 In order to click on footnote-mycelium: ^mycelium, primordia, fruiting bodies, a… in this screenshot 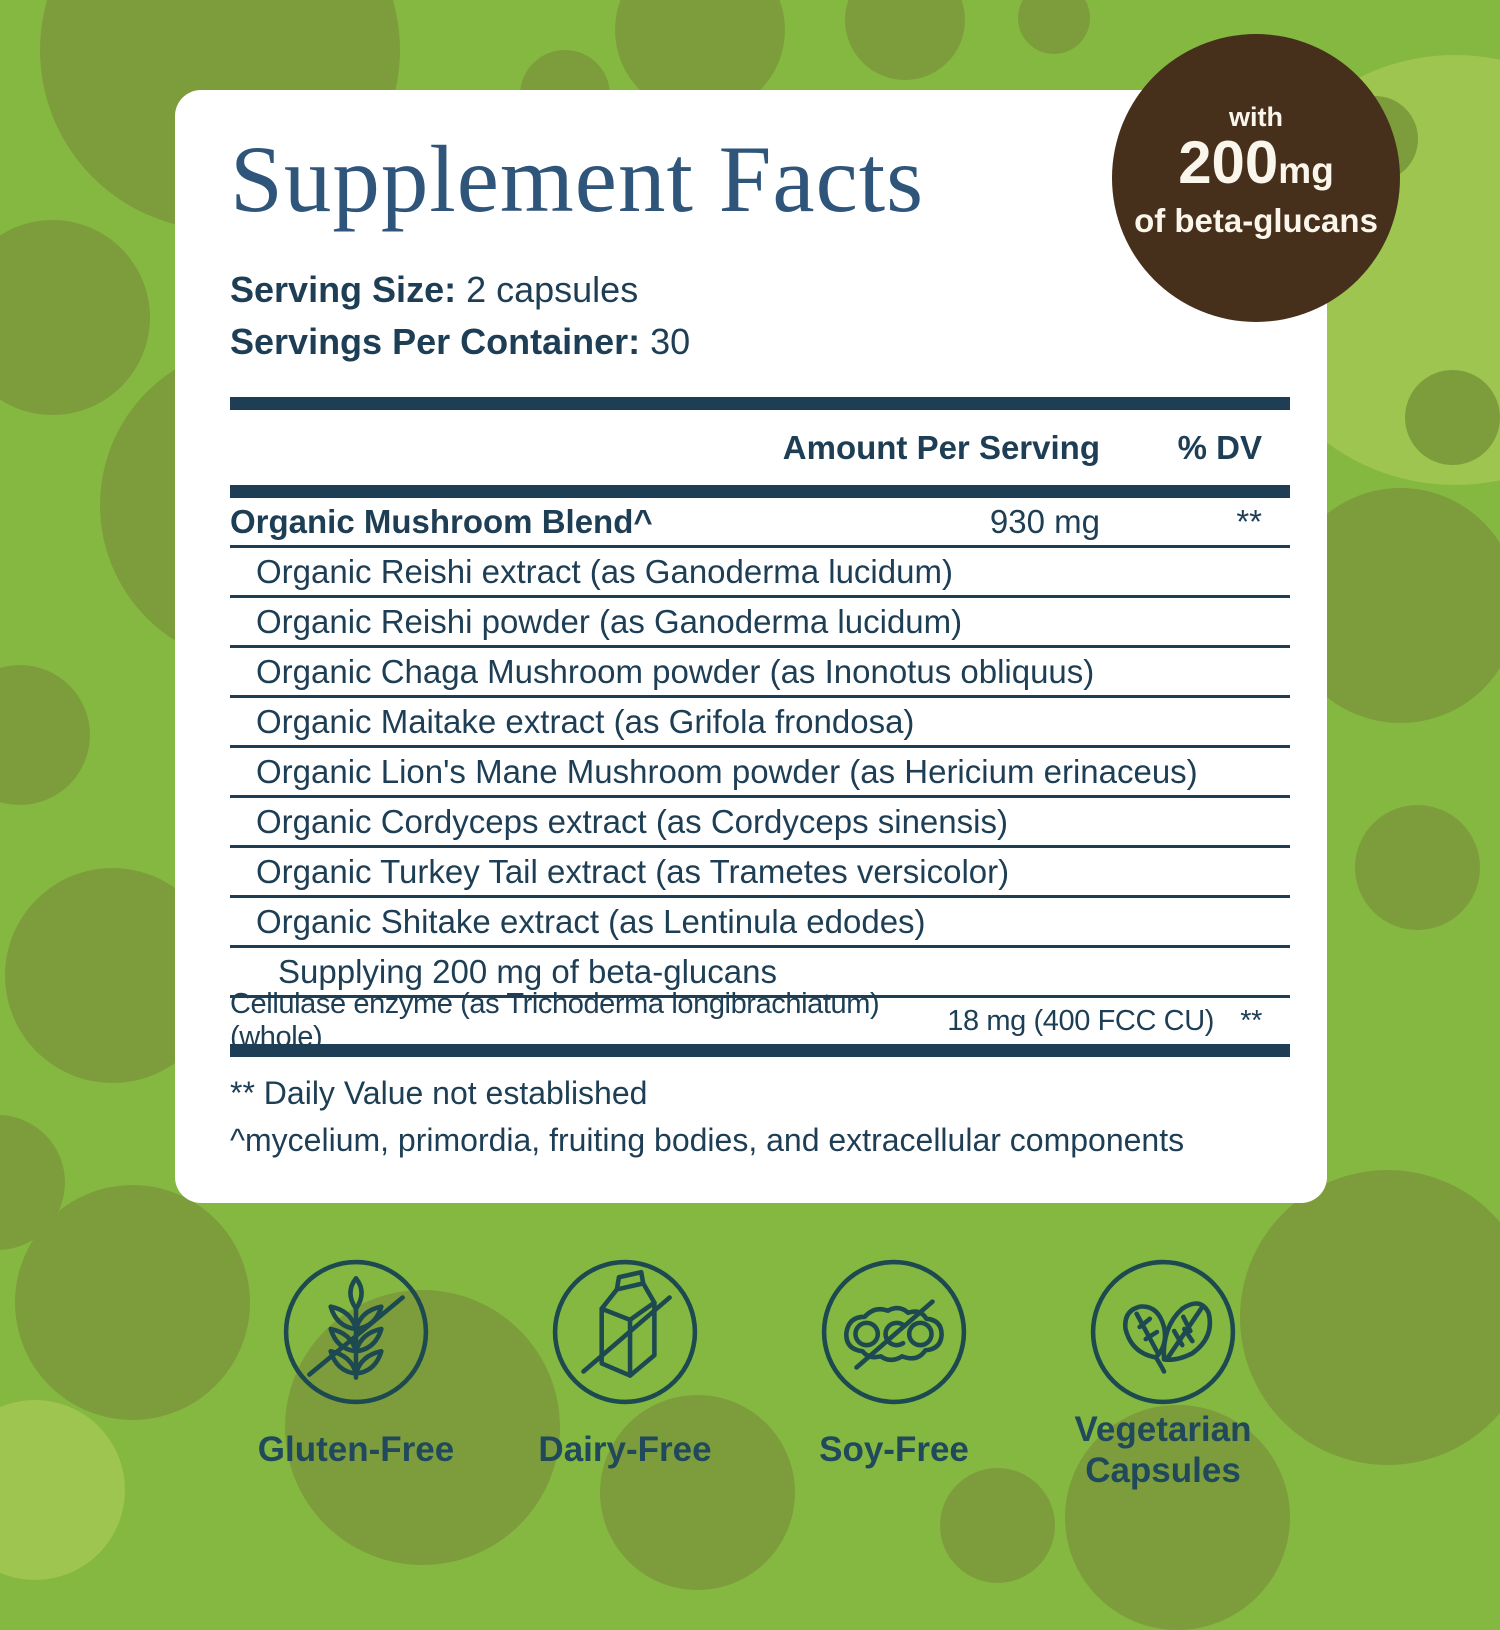, I will do `click(707, 1139)`.